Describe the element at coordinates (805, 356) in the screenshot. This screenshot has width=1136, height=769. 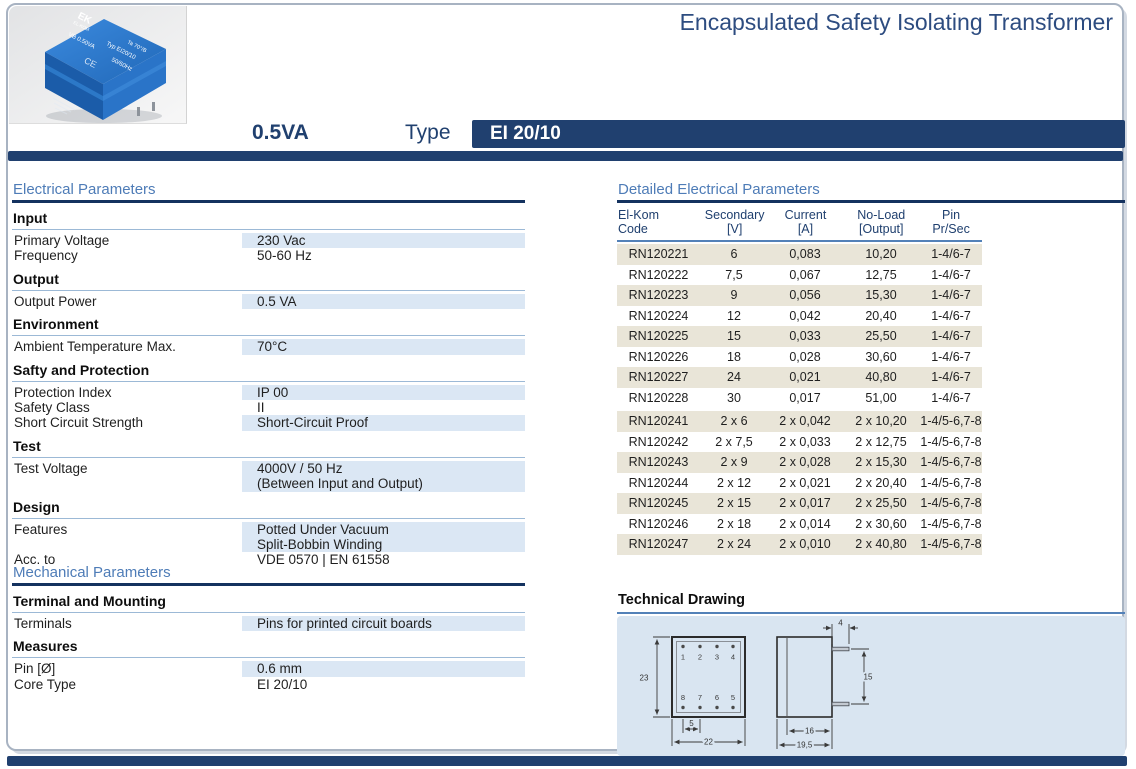
I see `table-cell: 0,028` at that location.